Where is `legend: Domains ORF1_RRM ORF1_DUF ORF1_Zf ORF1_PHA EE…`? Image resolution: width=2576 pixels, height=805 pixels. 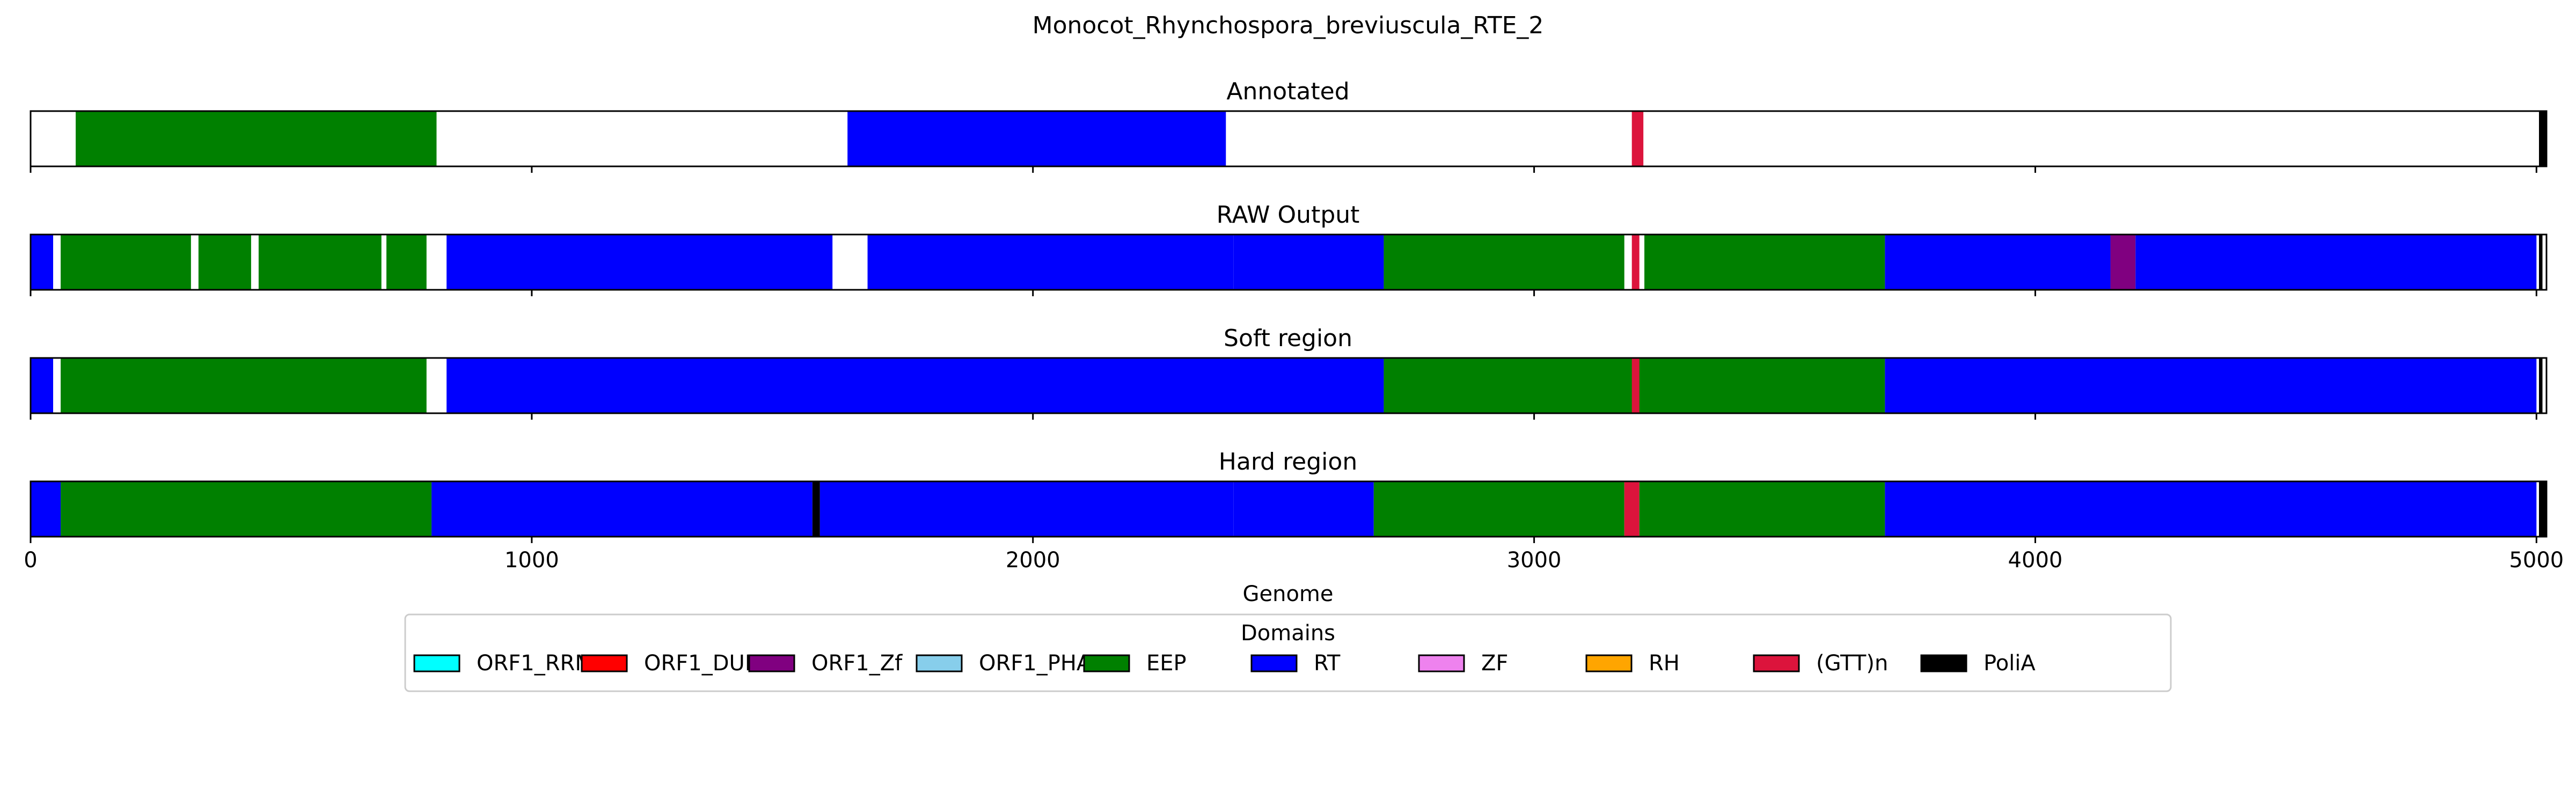
legend: Domains ORF1_RRM ORF1_DUF ORF1_Zf ORF1_PHA EE… is located at coordinates (1288, 652).